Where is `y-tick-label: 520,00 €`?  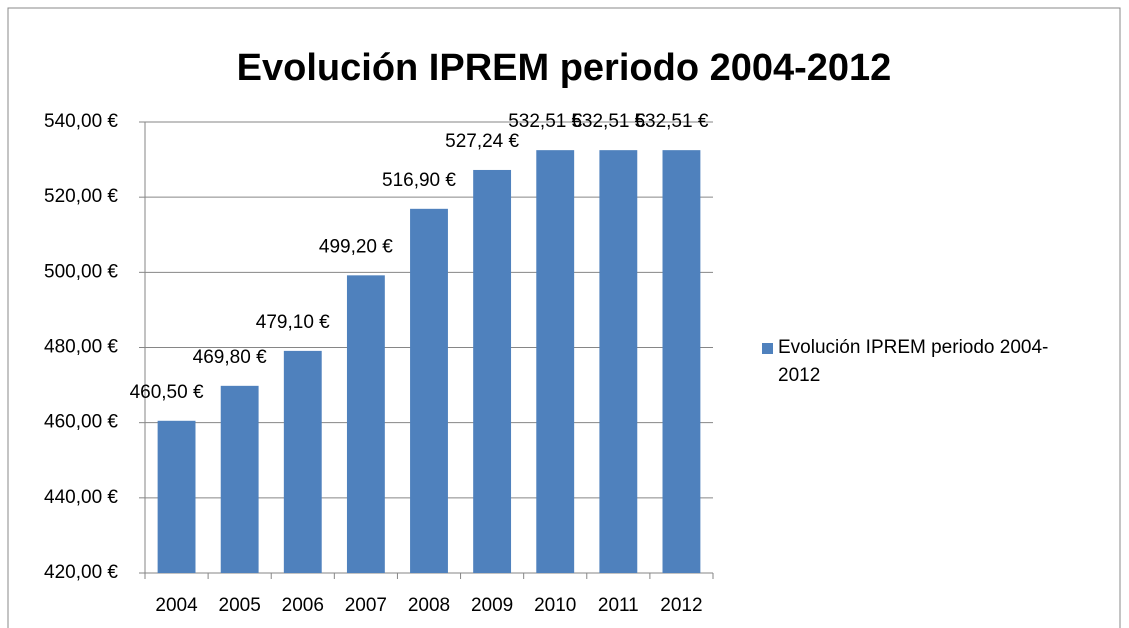
y-tick-label: 520,00 € is located at coordinates (81, 196).